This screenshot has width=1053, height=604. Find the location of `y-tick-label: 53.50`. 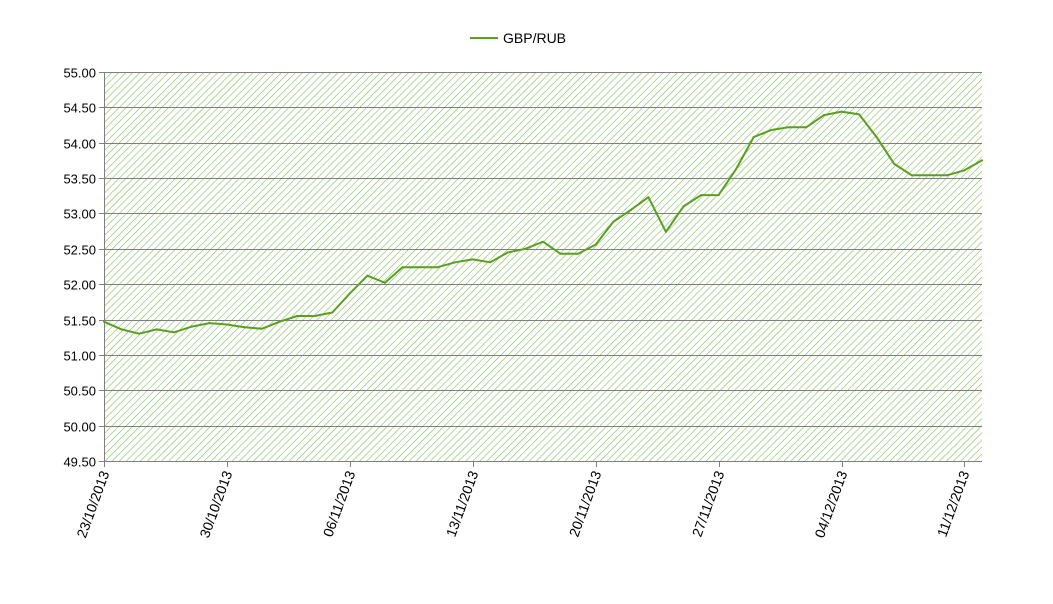

y-tick-label: 53.50 is located at coordinates (79, 179).